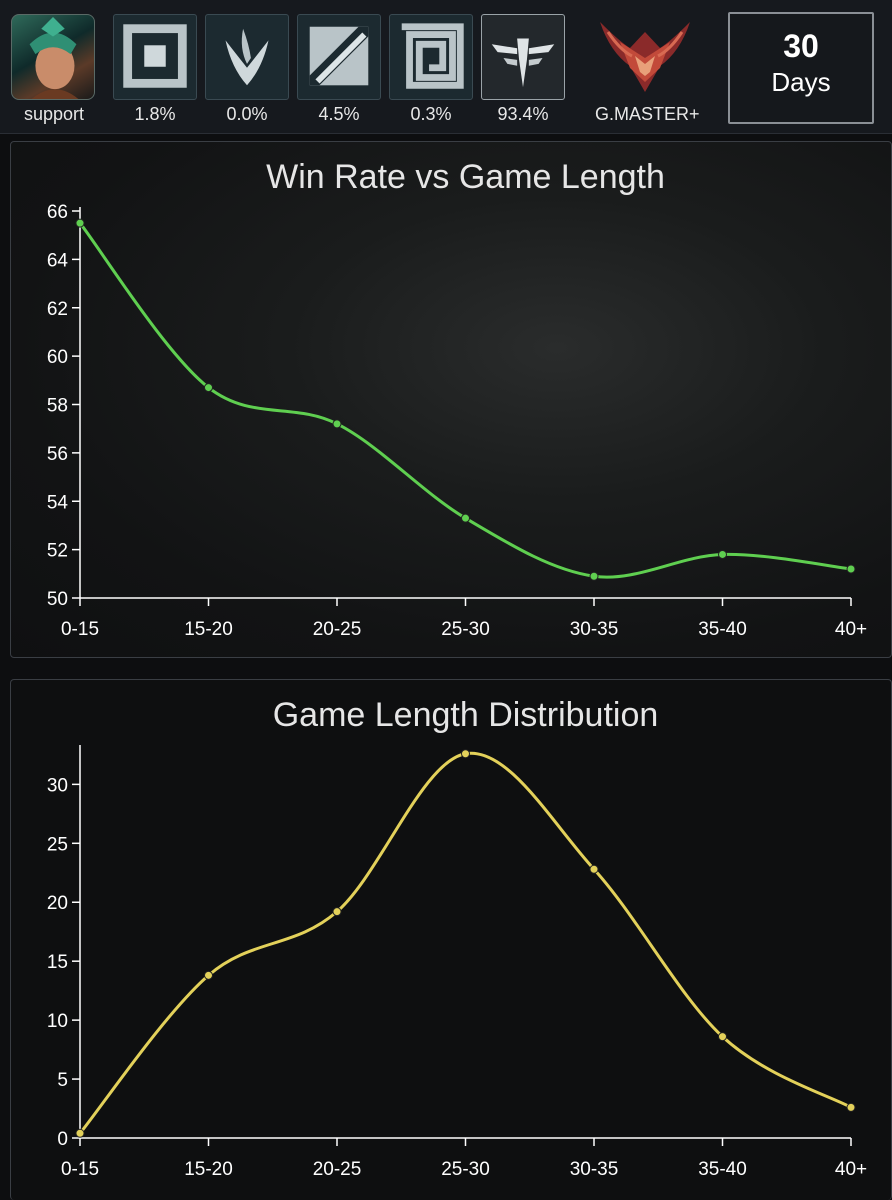 The width and height of the screenshot is (892, 1200). I want to click on y-tick-label: 60, so click(57, 357).